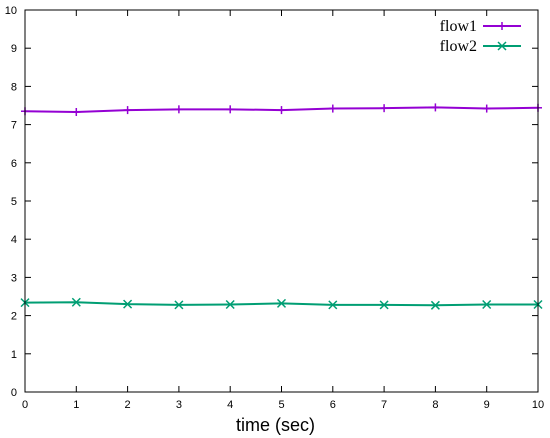 The width and height of the screenshot is (550, 438). What do you see at coordinates (14, 87) in the screenshot?
I see `y-tick-label: 8` at bounding box center [14, 87].